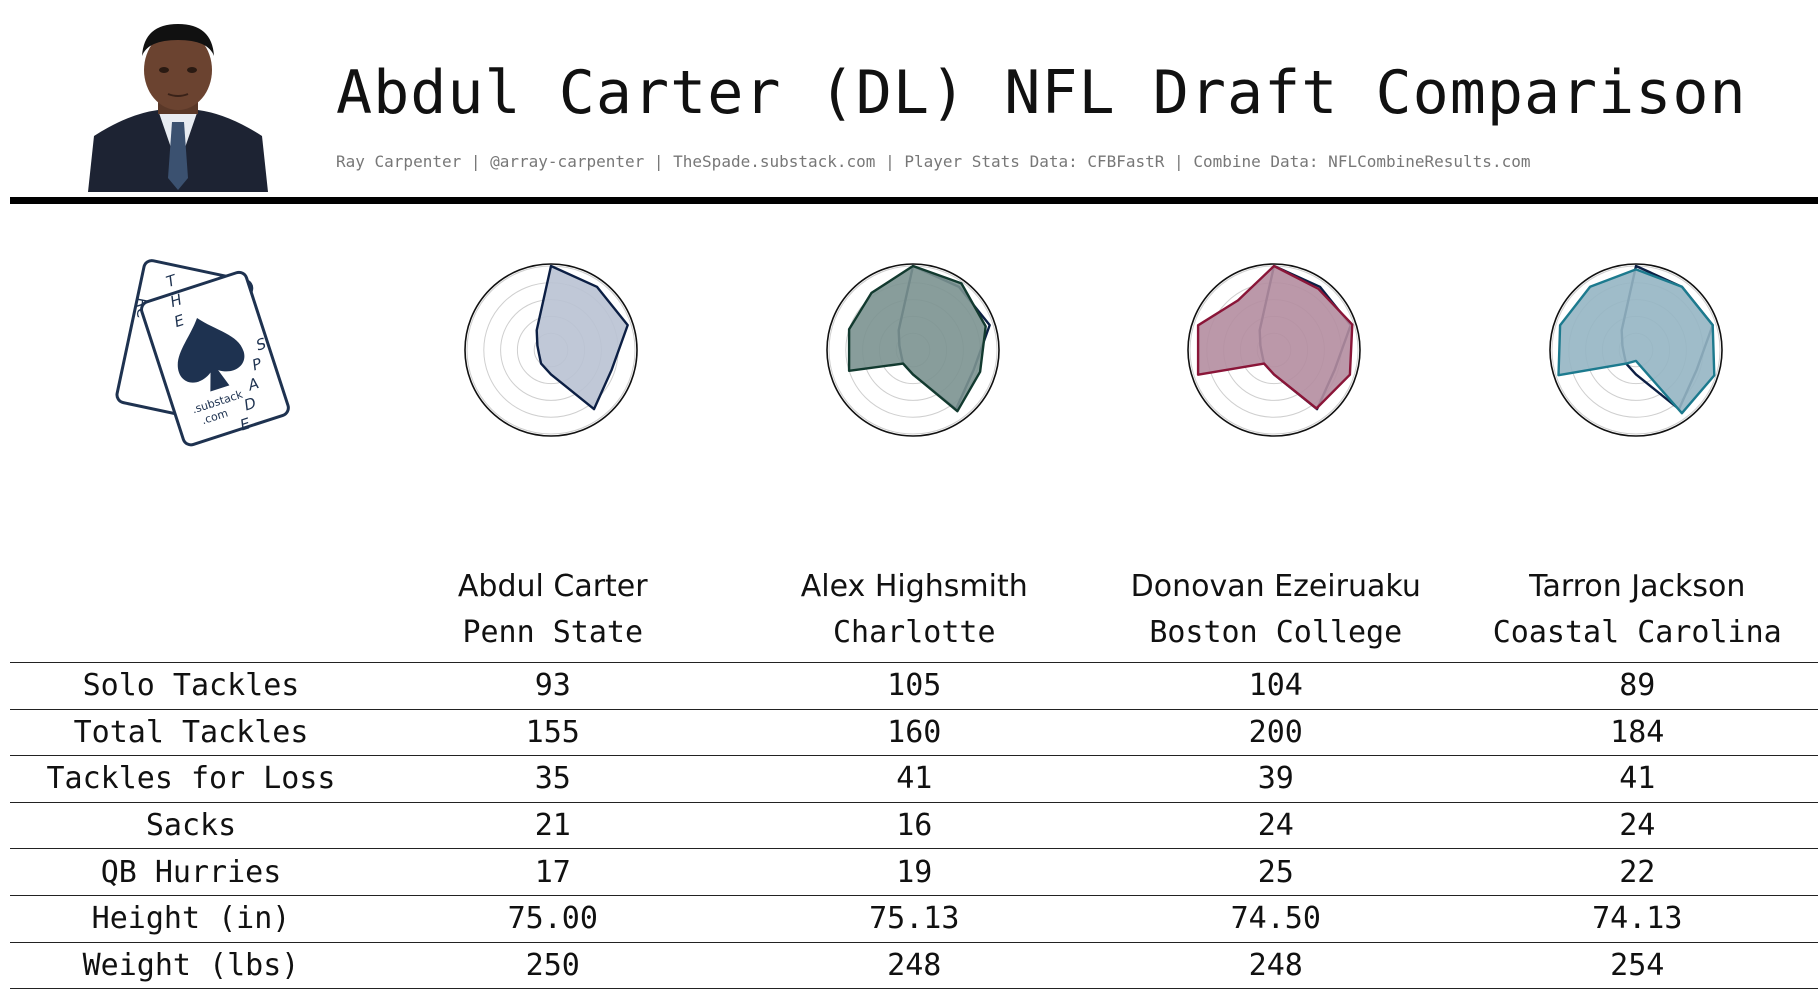  I want to click on header-player-0: Abdul Carter Penn State, so click(553, 611).